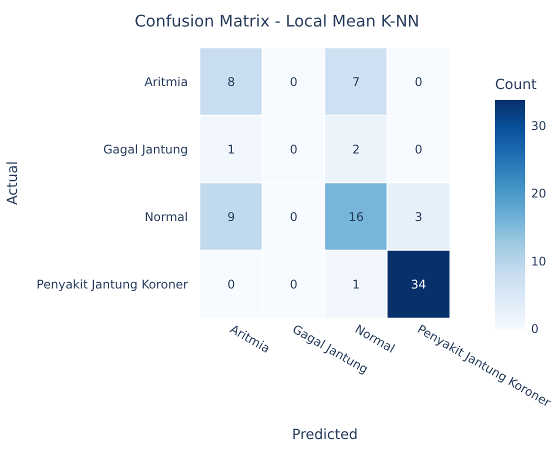  I want to click on y-tick-label: Penyakit Jantung Koroner, so click(112, 284).